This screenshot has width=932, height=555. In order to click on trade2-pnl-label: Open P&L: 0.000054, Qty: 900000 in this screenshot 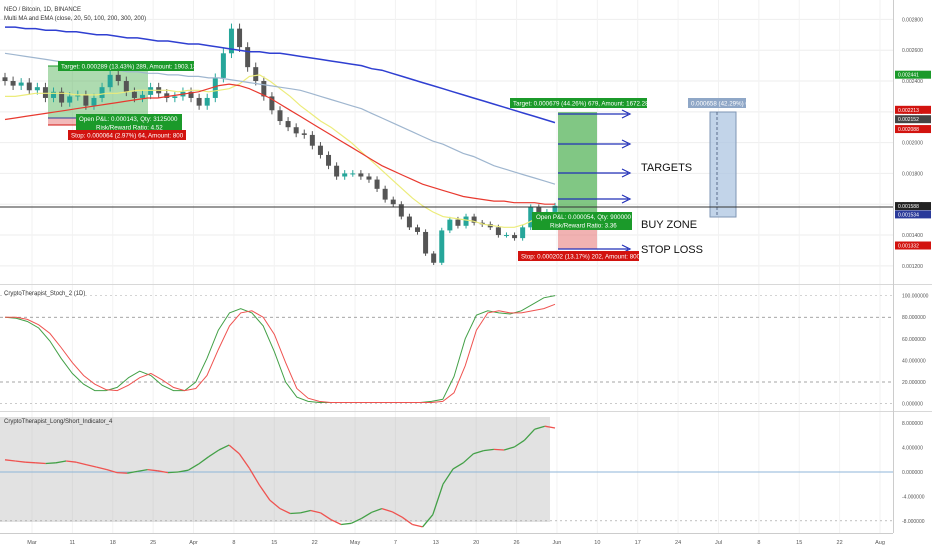, I will do `click(584, 217)`.